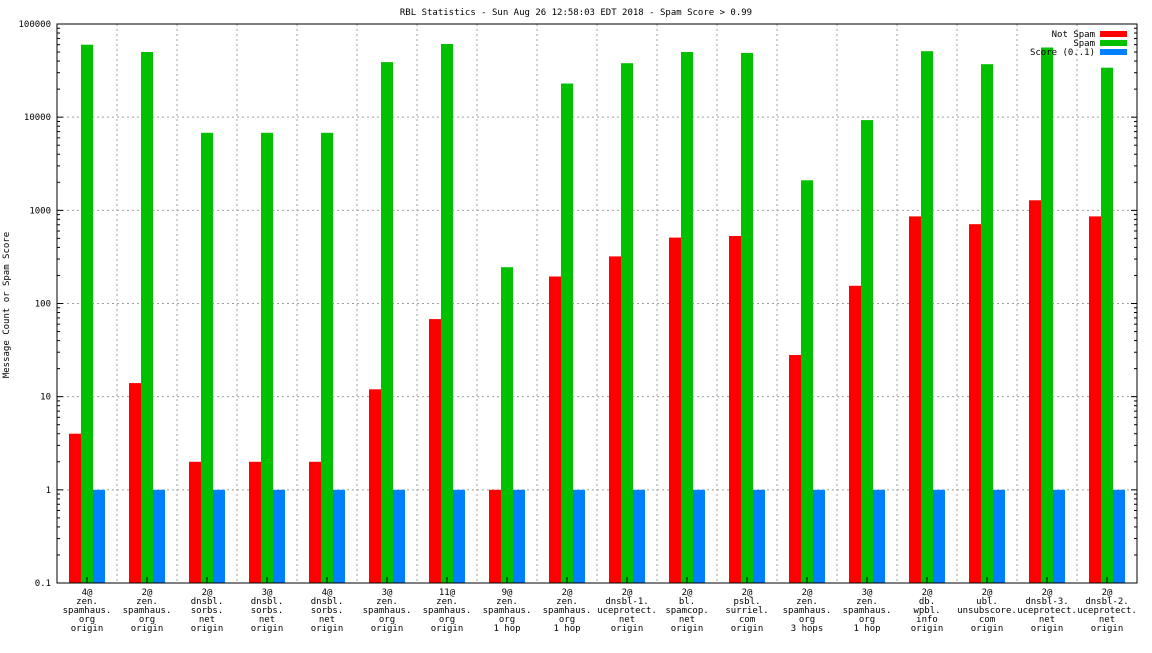 Image resolution: width=1152 pixels, height=653 pixels. Describe the element at coordinates (387, 611) in the screenshot. I see `x-category-label: 3@ zen. spamhaus. org origin` at that location.